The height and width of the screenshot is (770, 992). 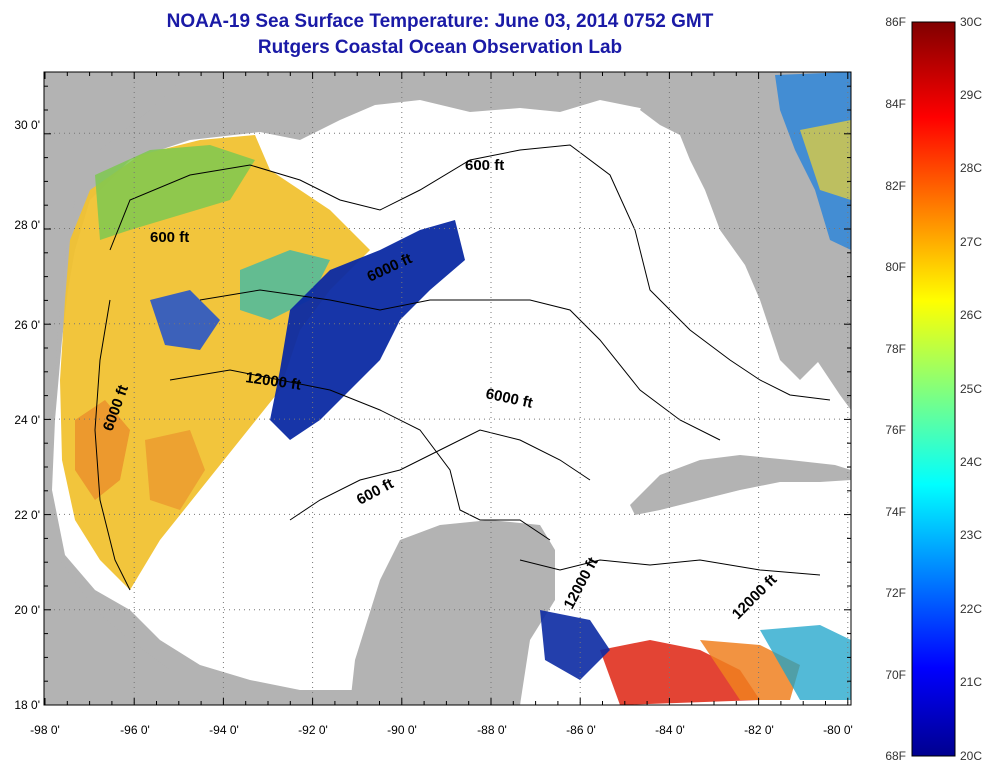 What do you see at coordinates (27, 705) in the screenshot?
I see `lat-label: 18 0'` at bounding box center [27, 705].